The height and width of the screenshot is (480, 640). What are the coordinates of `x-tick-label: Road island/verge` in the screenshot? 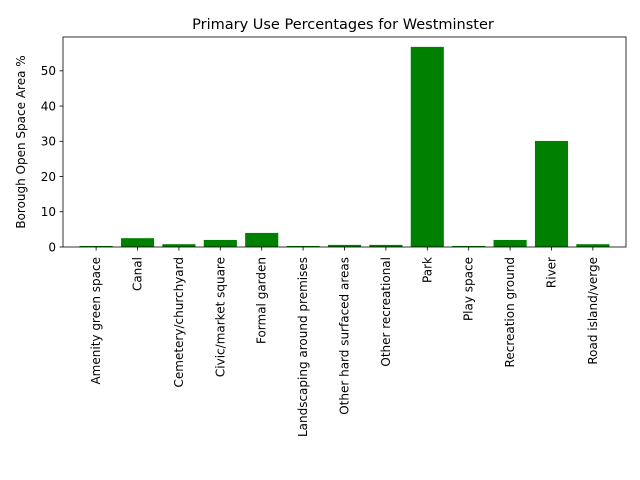 It's located at (593, 311).